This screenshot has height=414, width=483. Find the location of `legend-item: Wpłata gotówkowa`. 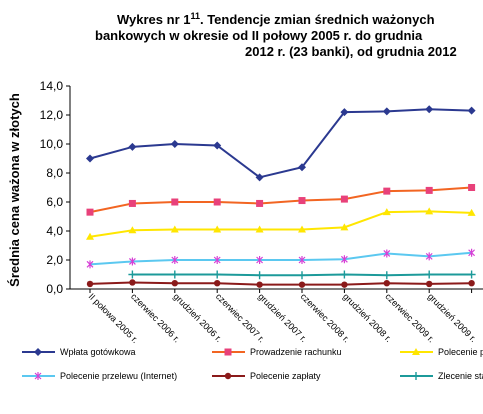

legend-item: Wpłata gotówkowa is located at coordinates (79, 352).